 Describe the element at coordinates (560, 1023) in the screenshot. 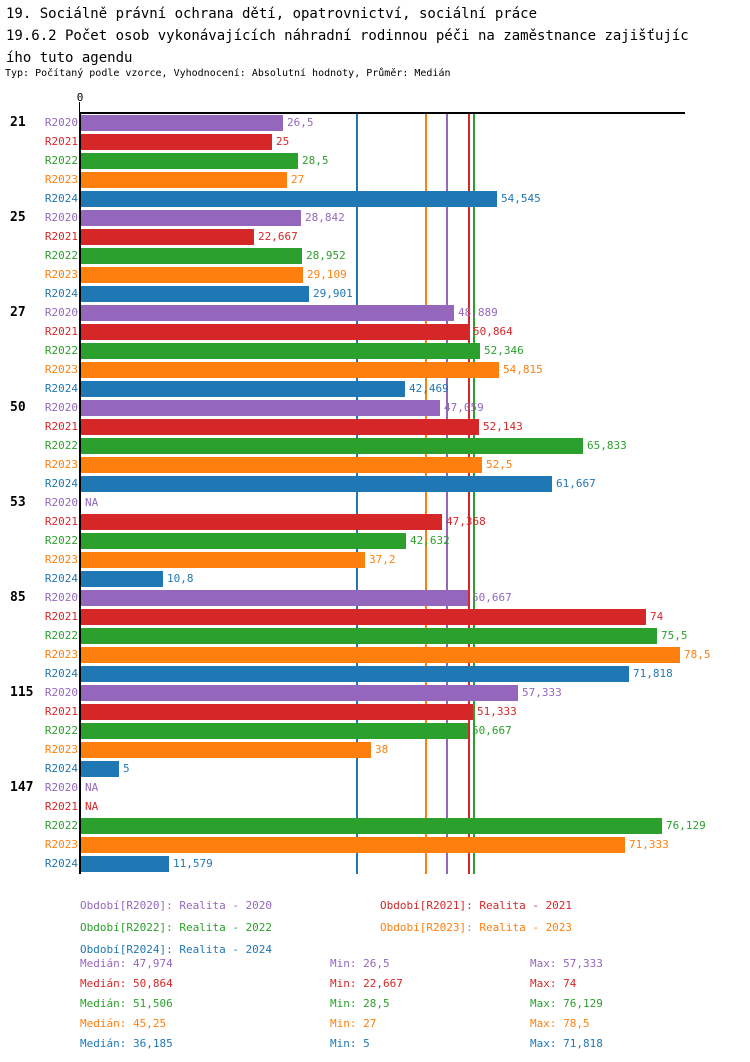

I see `stat-max-R2023: Max: 78,5` at that location.